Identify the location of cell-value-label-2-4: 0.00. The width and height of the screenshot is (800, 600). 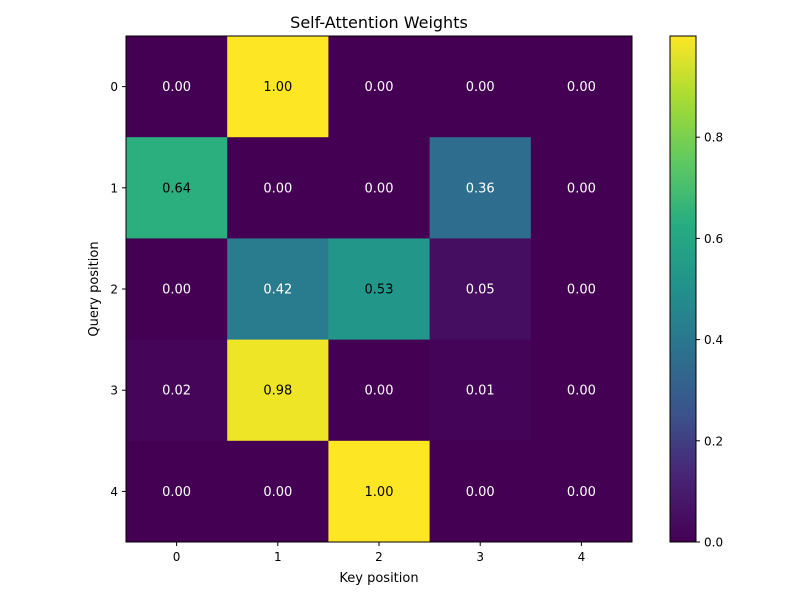
(581, 290).